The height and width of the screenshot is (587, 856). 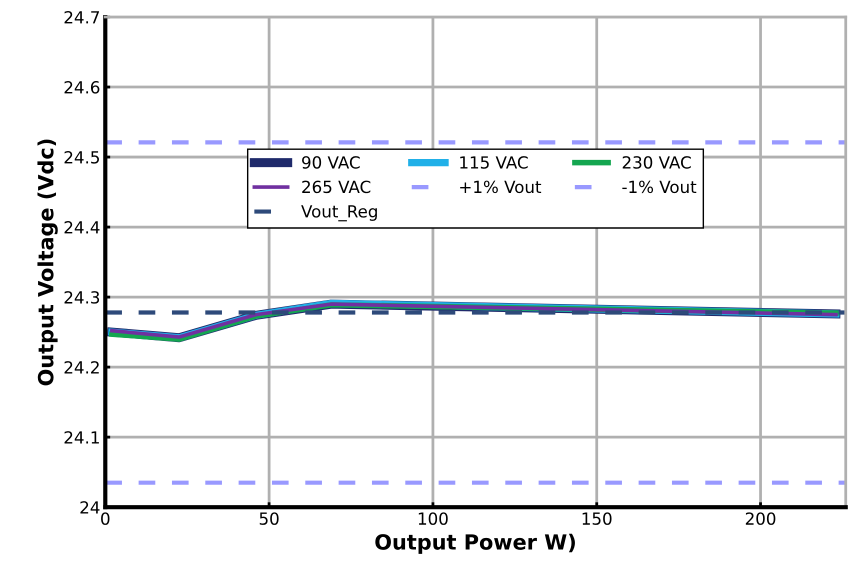 What do you see at coordinates (90, 507) in the screenshot?
I see `y-tick-label: 24` at bounding box center [90, 507].